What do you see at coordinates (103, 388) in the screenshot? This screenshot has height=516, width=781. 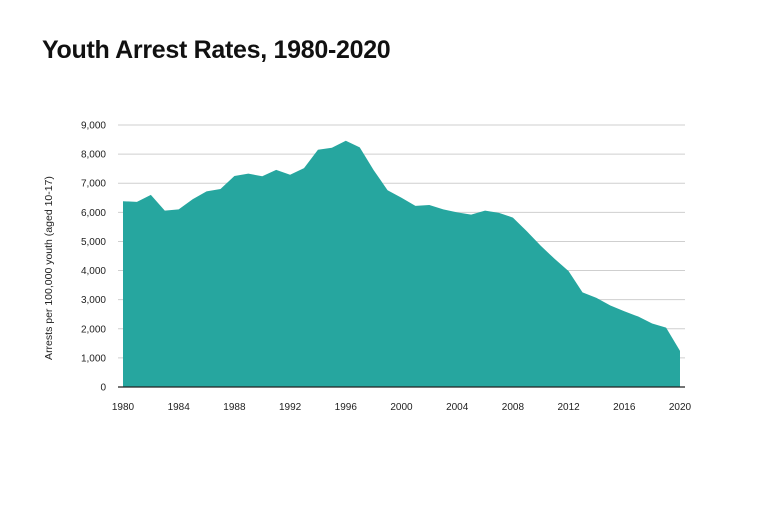 I see `y-tick-label: 0` at bounding box center [103, 388].